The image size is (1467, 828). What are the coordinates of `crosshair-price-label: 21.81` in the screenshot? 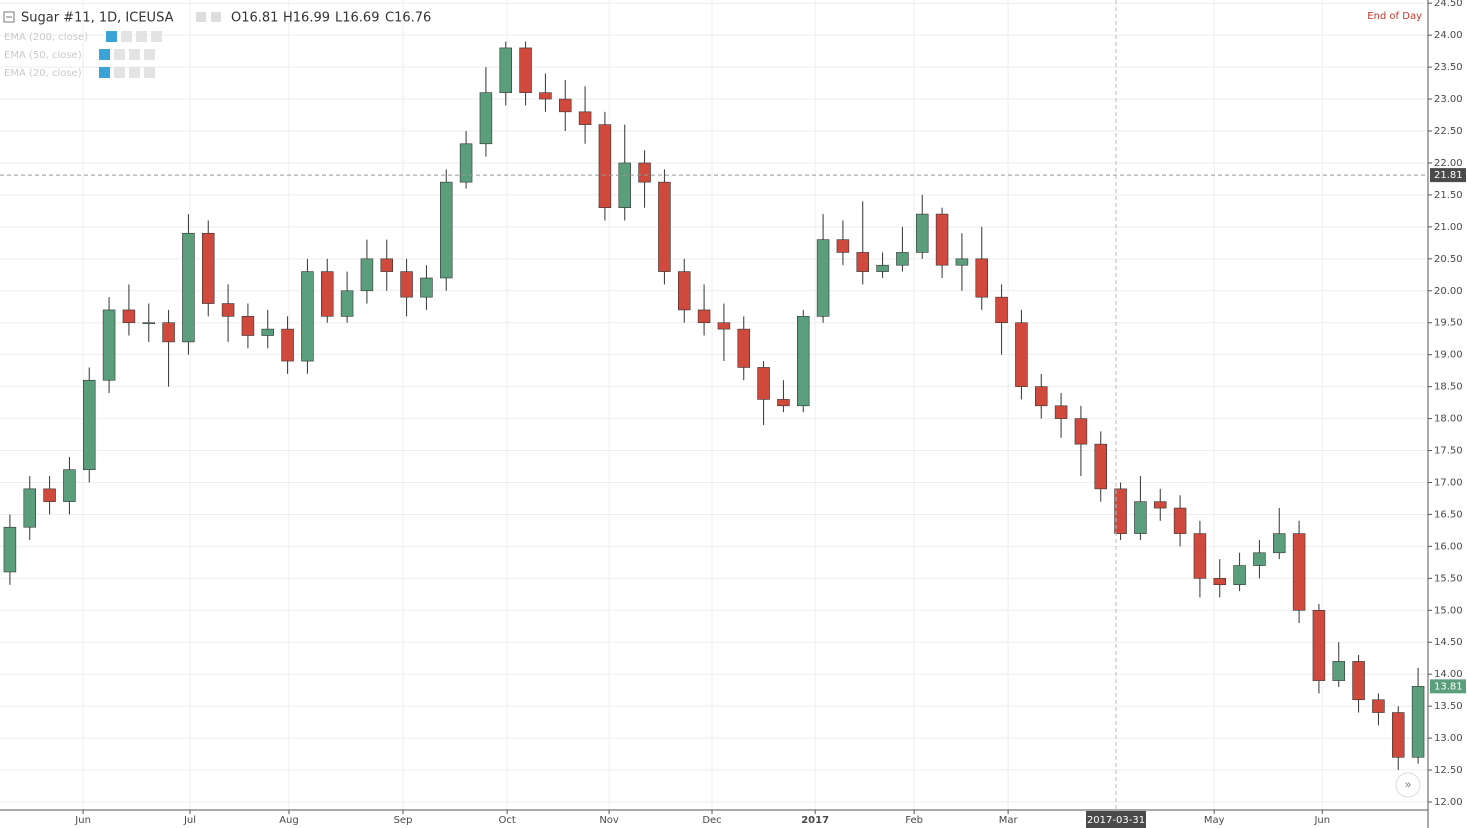 It's located at (1448, 175).